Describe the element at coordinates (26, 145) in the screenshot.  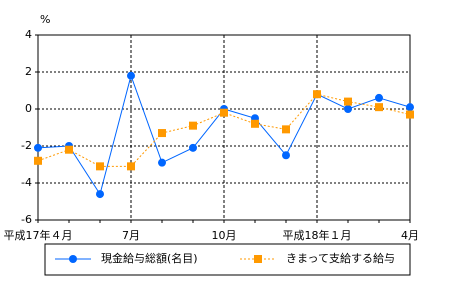
I see `y-tick-label: -2` at that location.